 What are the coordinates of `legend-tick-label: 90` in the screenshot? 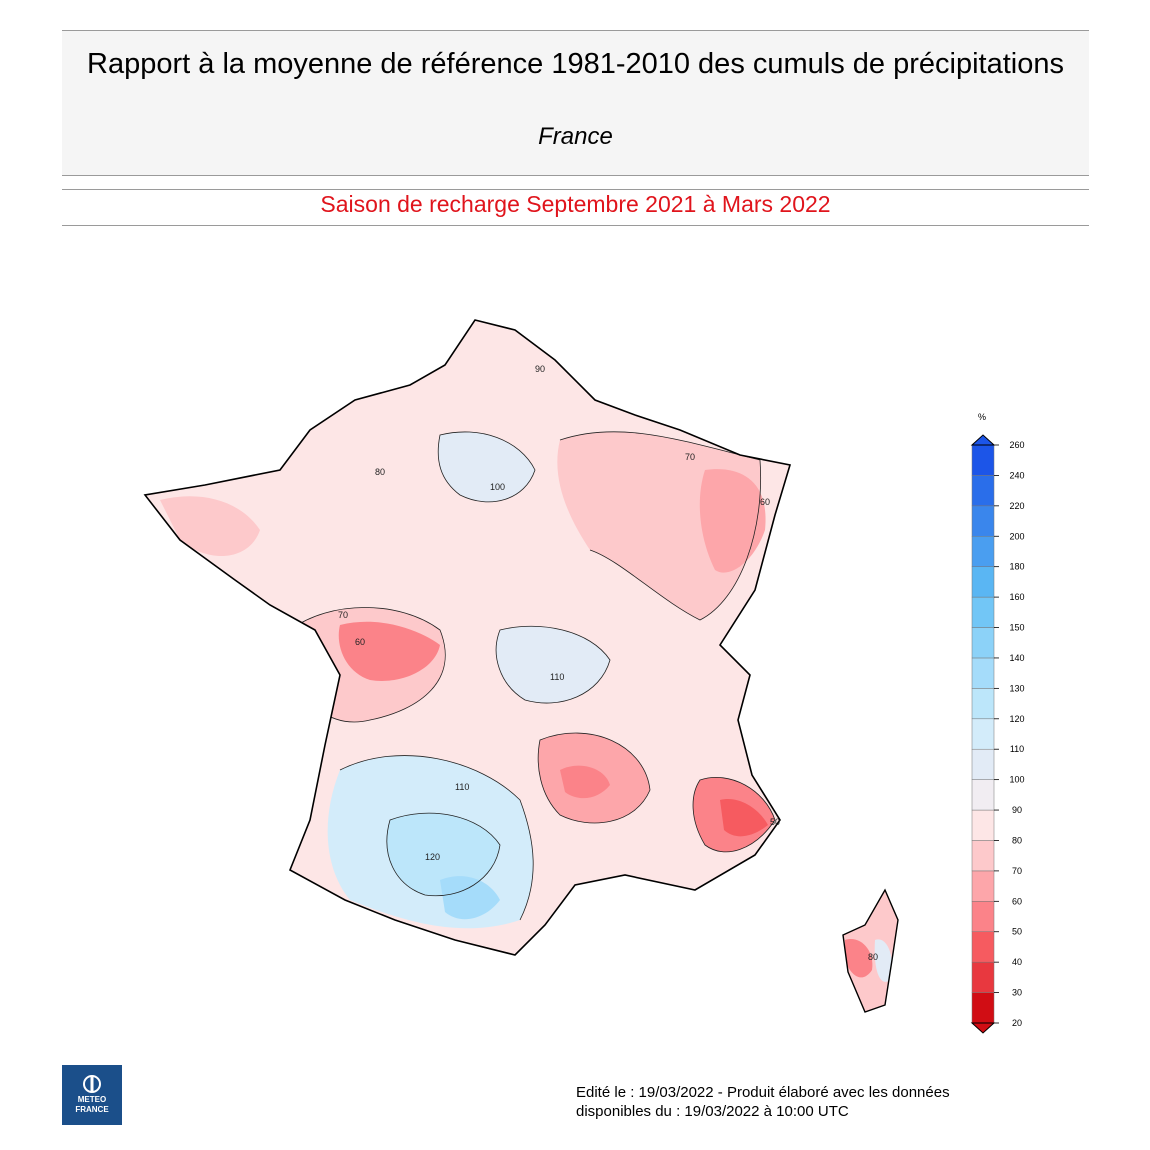 It's located at (1017, 810).